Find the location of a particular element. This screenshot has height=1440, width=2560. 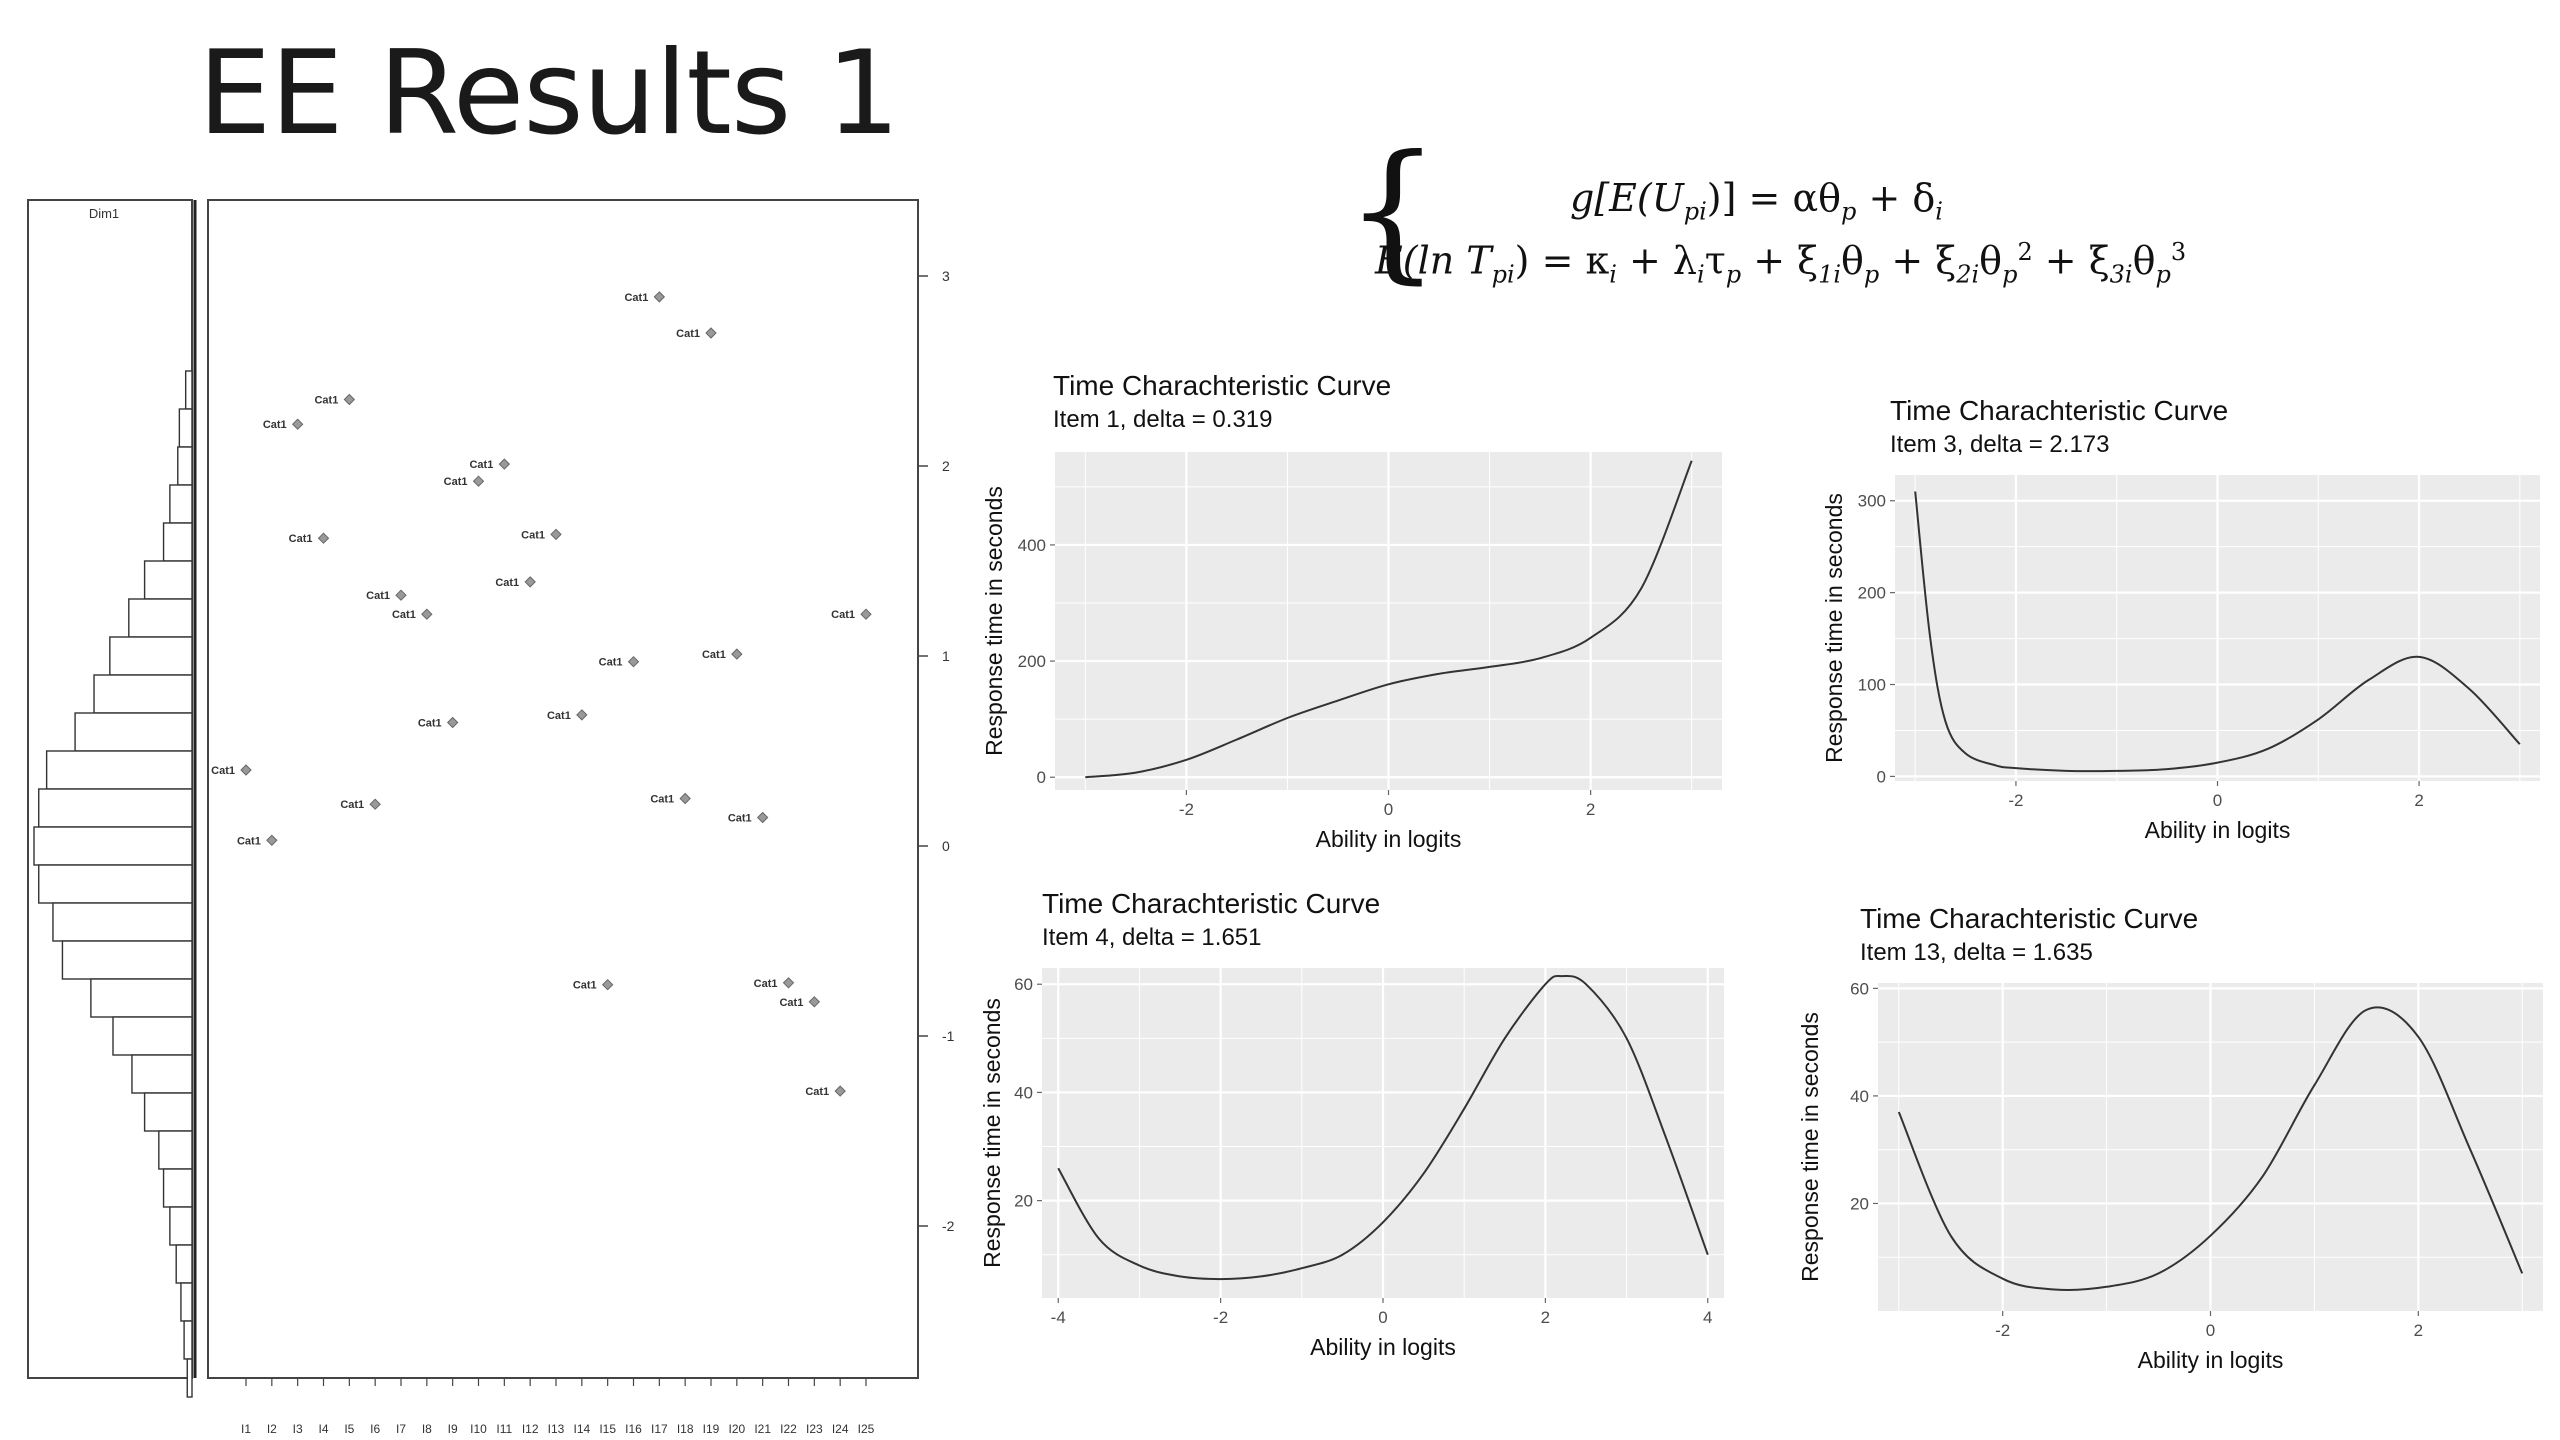

x-item-label: I1 is located at coordinates (246, 1429).